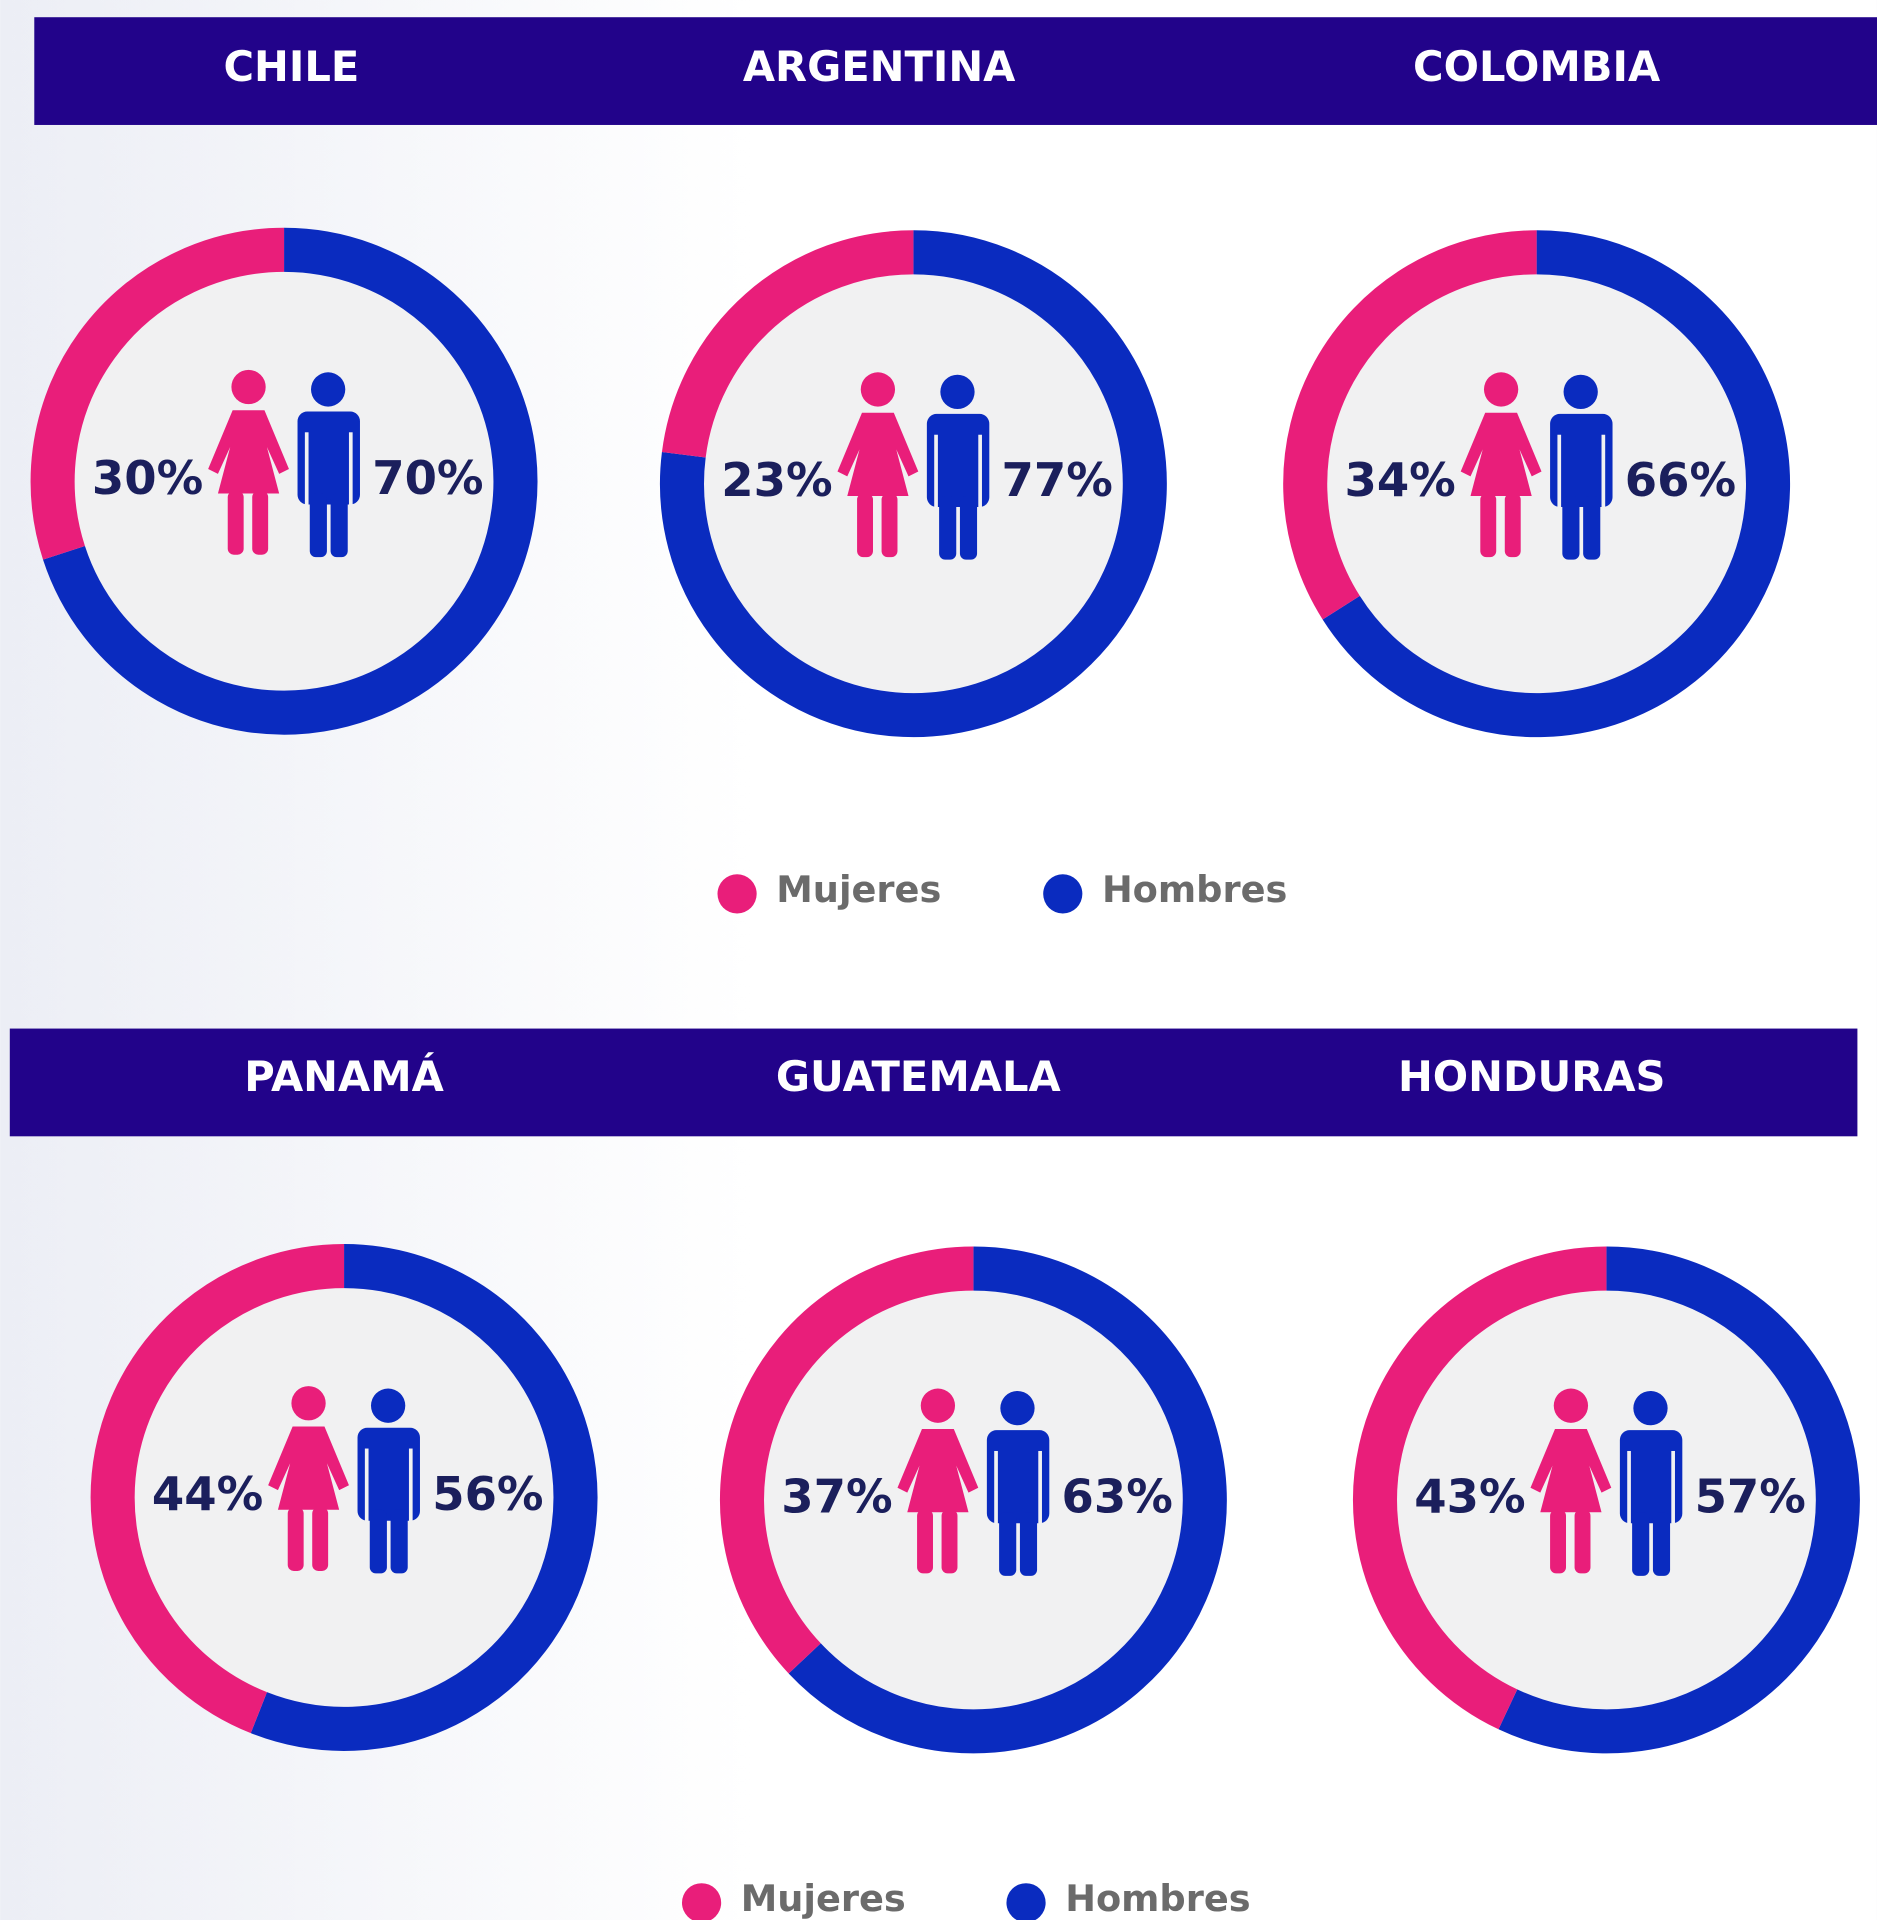  What do you see at coordinates (344, 1076) in the screenshot?
I see `chart-title: PANAMÁ` at bounding box center [344, 1076].